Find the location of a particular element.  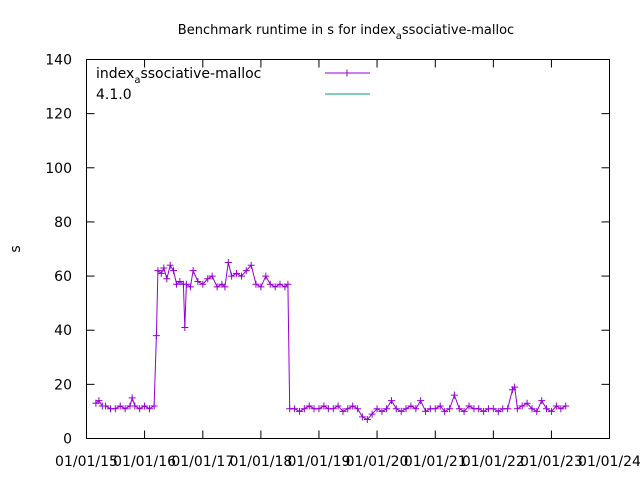

chart-title-subscript: a is located at coordinates (399, 36).